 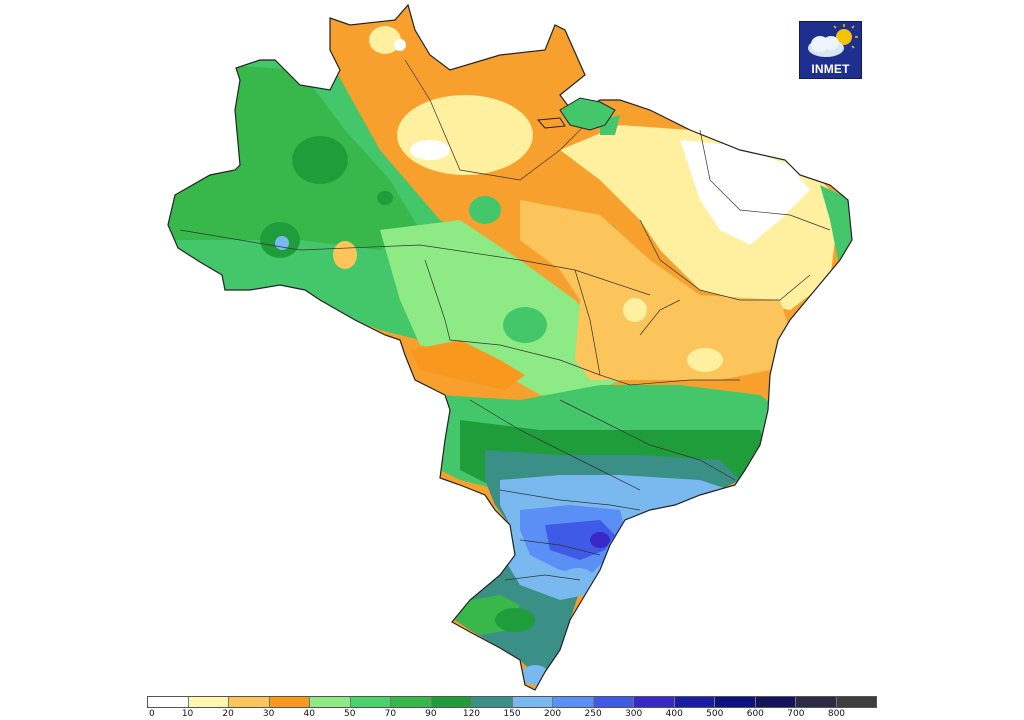 I want to click on legend-tick-label: 700, so click(x=796, y=714).